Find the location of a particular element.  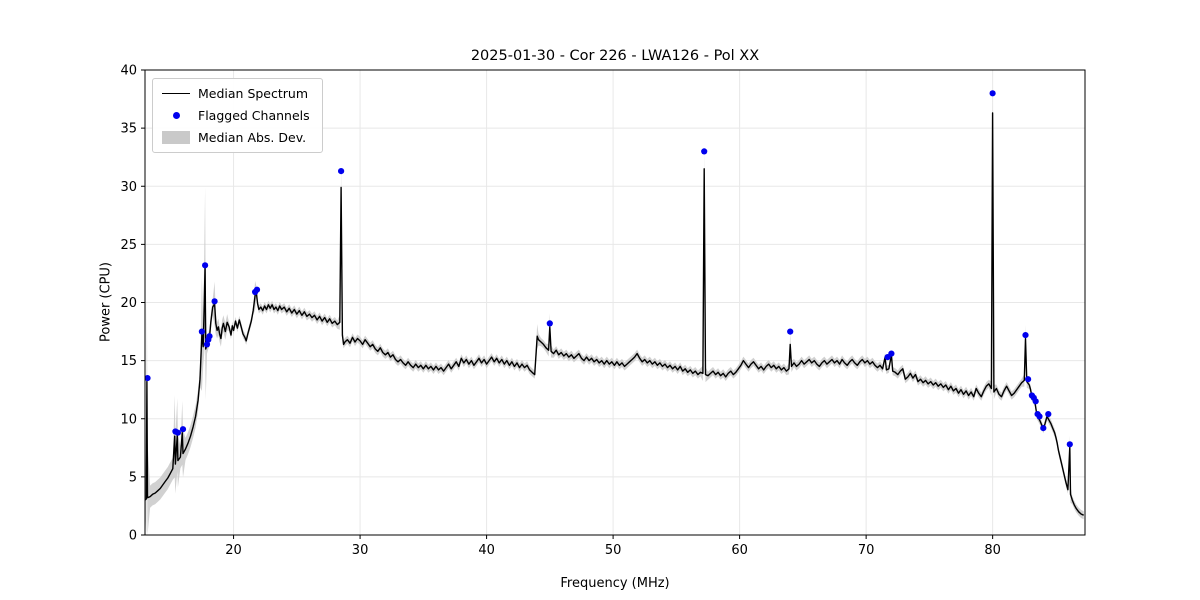

legend-label-flagged-channels: Flagged Channels is located at coordinates (254, 115).